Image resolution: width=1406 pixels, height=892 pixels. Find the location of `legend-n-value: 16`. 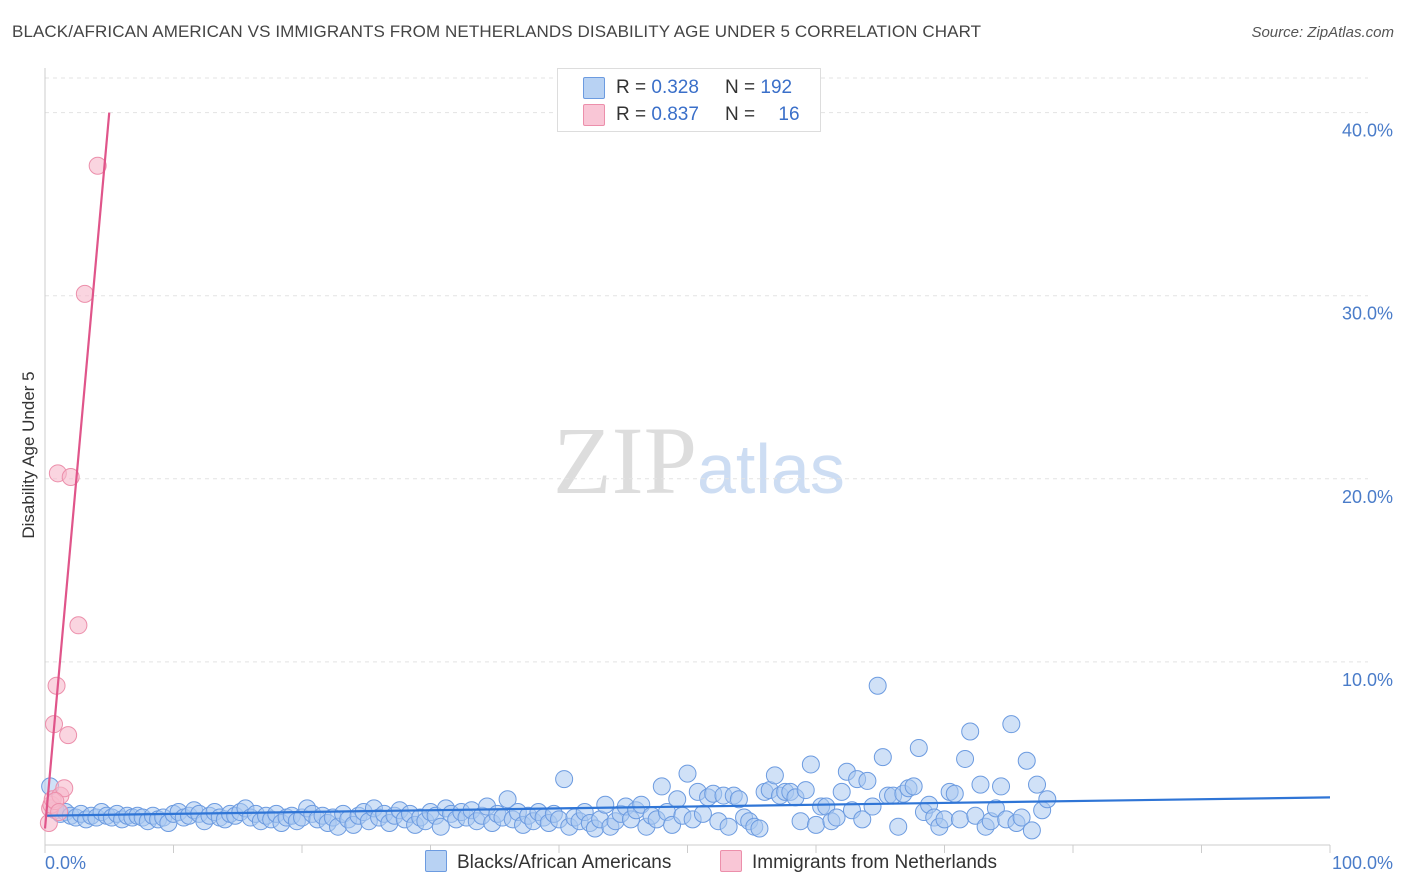

legend-n-value: 16 is located at coordinates (789, 114).